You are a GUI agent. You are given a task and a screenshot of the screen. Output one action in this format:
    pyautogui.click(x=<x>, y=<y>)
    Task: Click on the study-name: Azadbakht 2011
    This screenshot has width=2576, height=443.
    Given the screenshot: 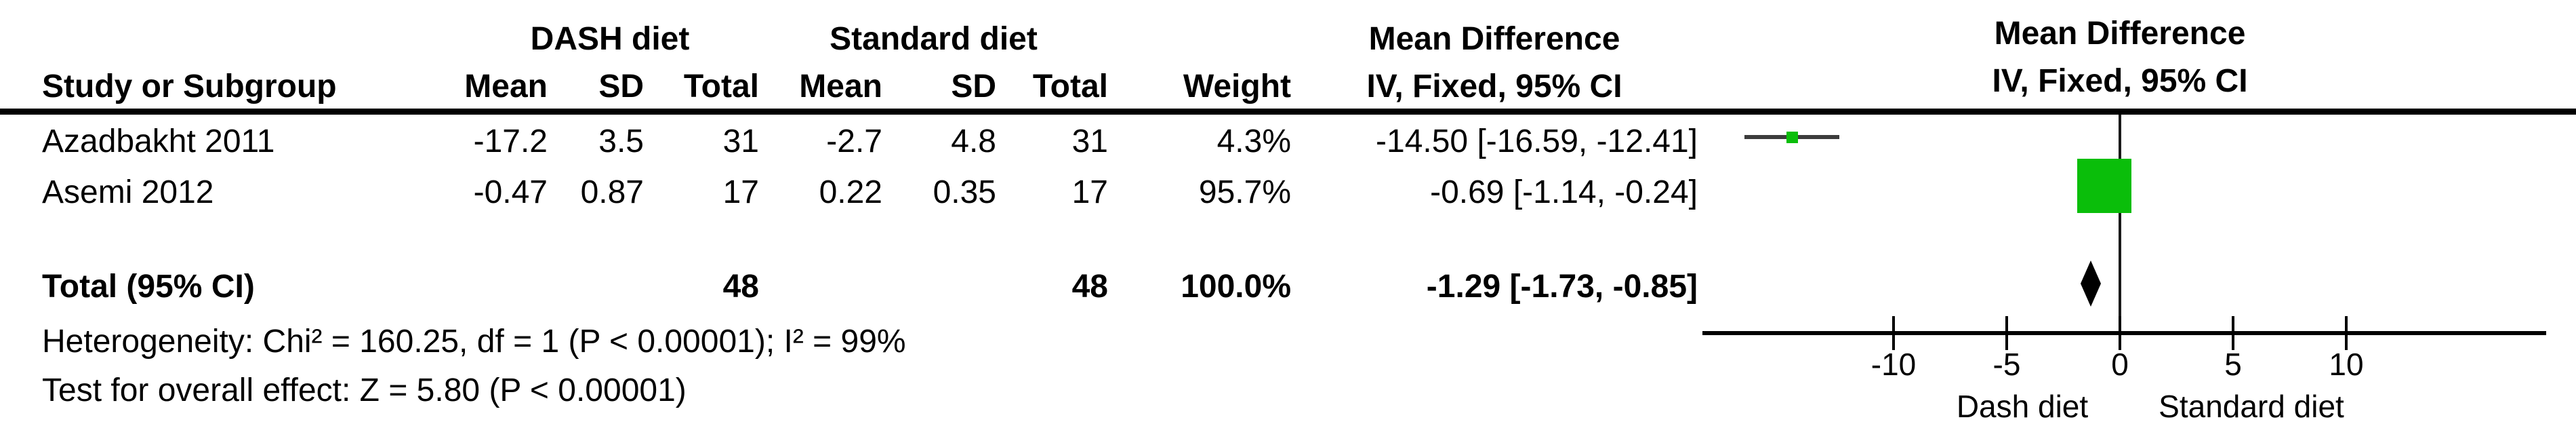 What is the action you would take?
    pyautogui.click(x=159, y=141)
    